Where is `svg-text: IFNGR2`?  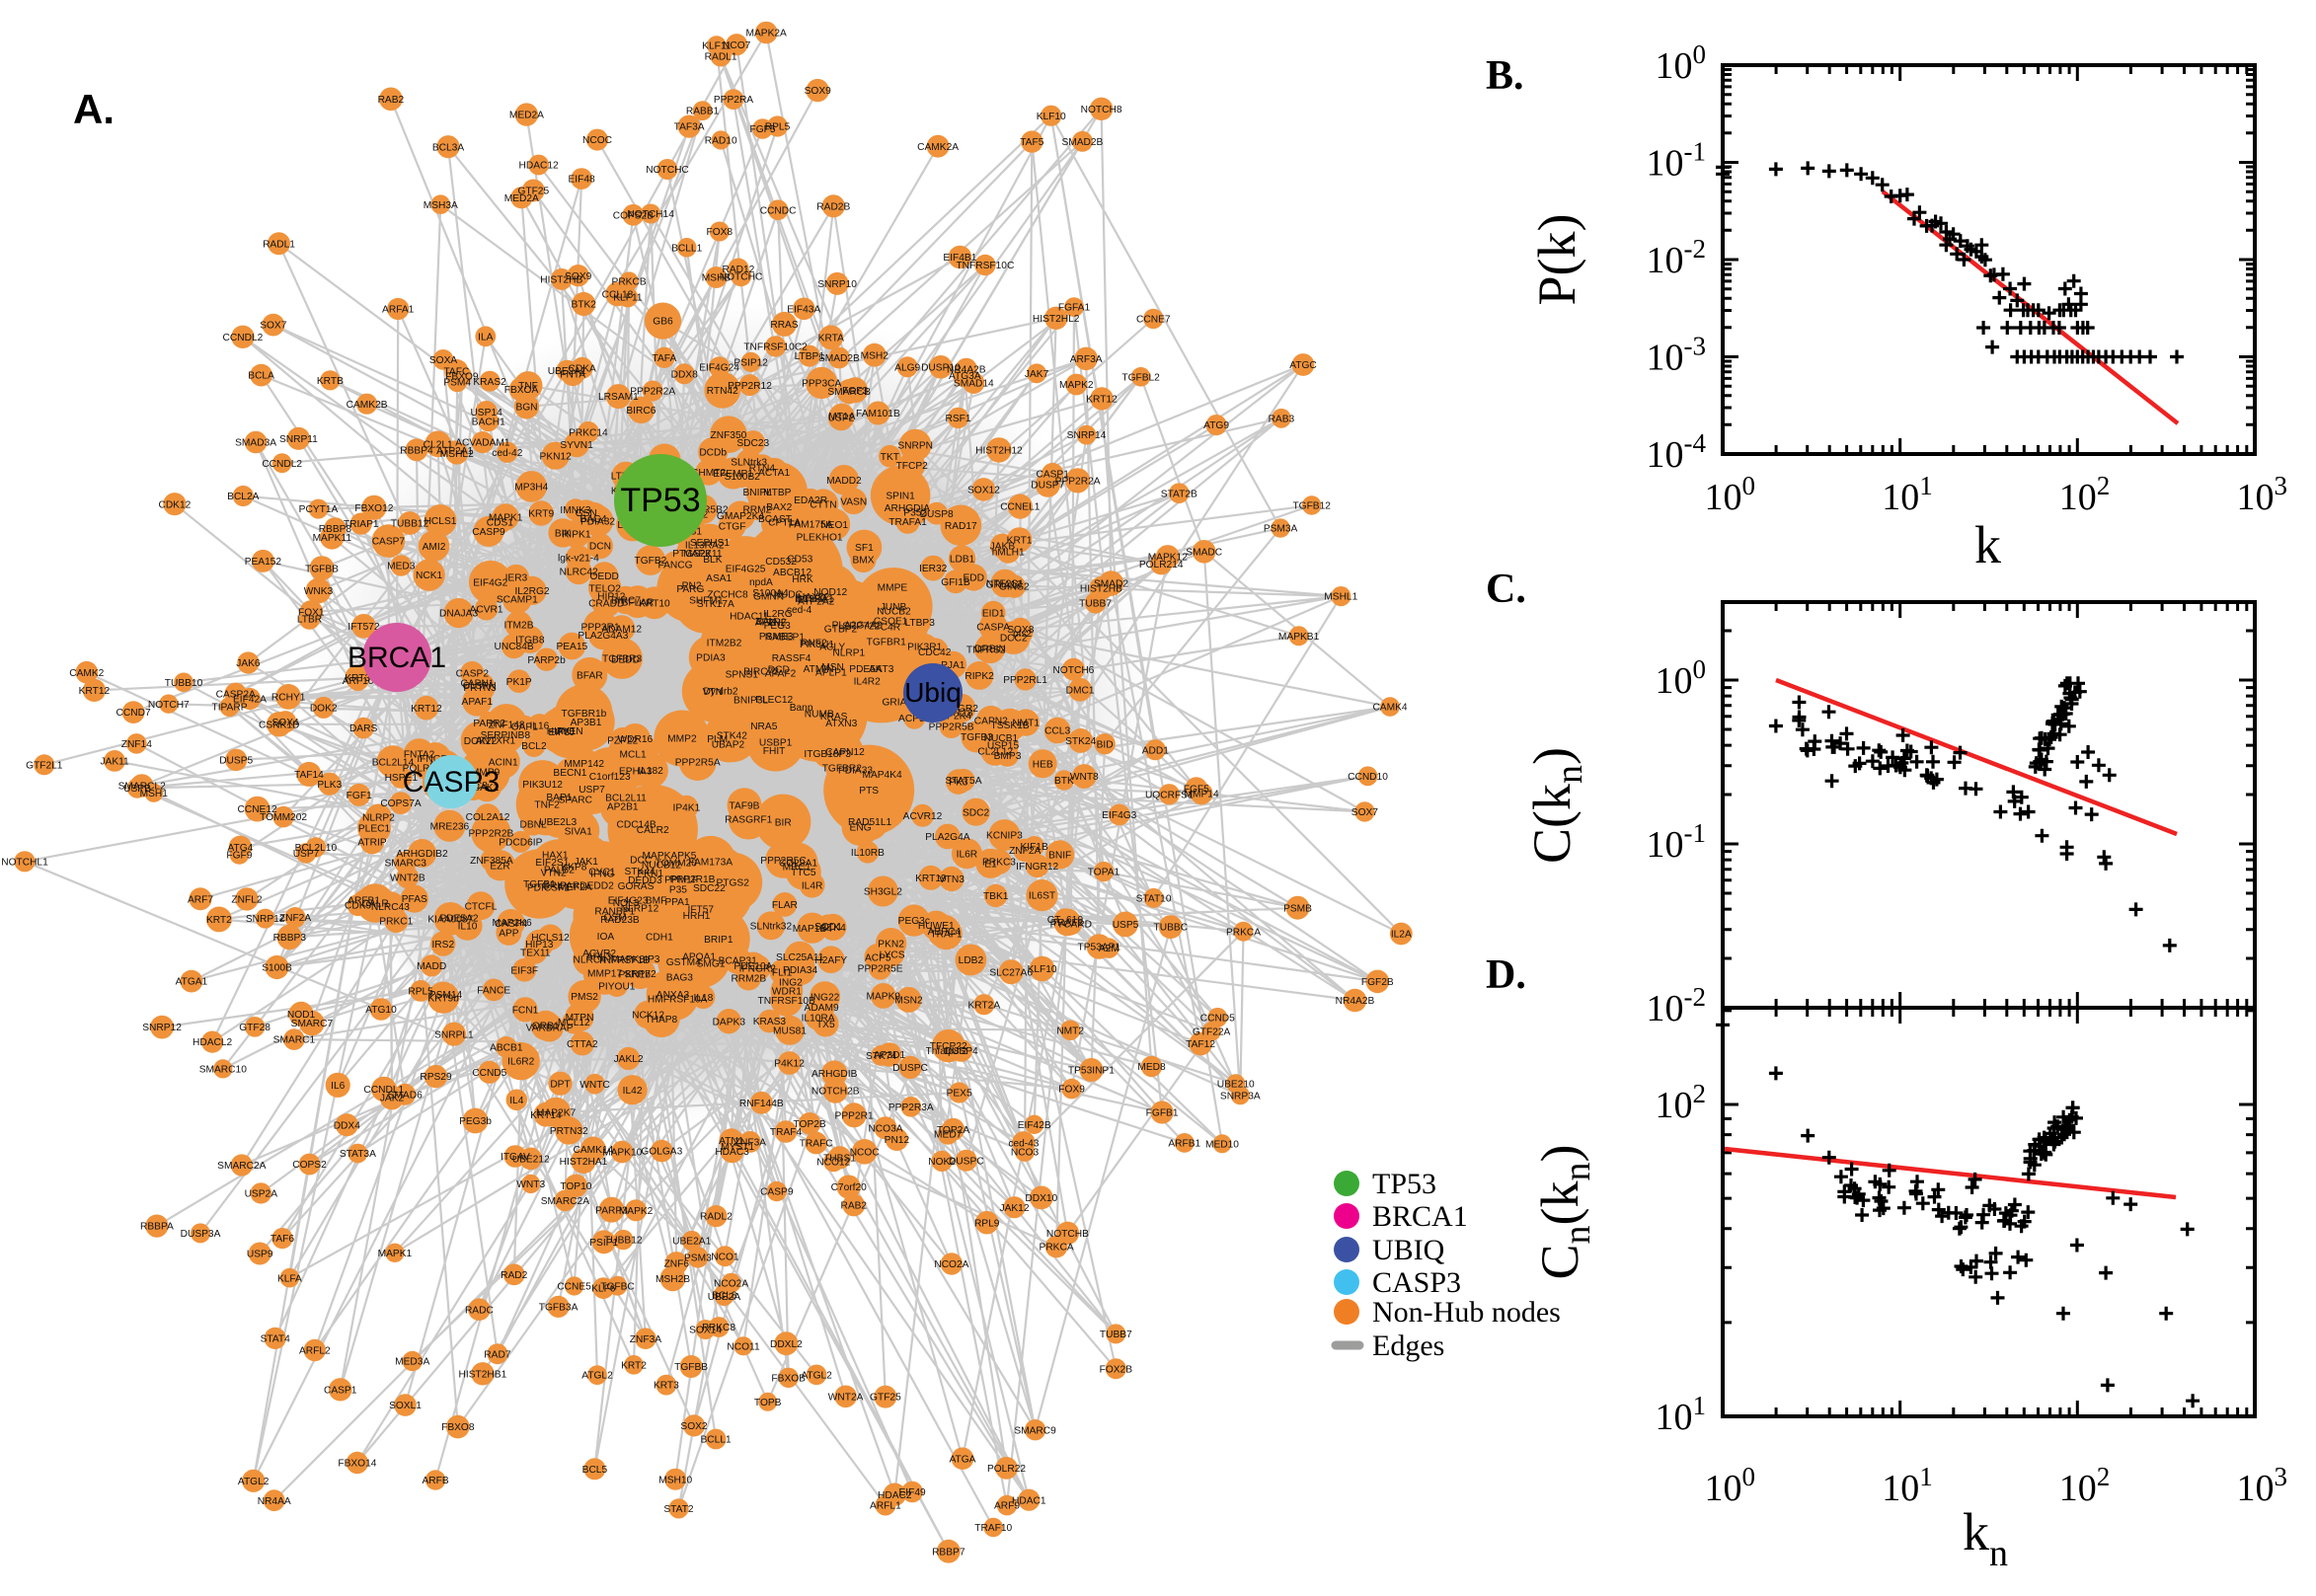
svg-text: IFNGR2 is located at coordinates (758, 968).